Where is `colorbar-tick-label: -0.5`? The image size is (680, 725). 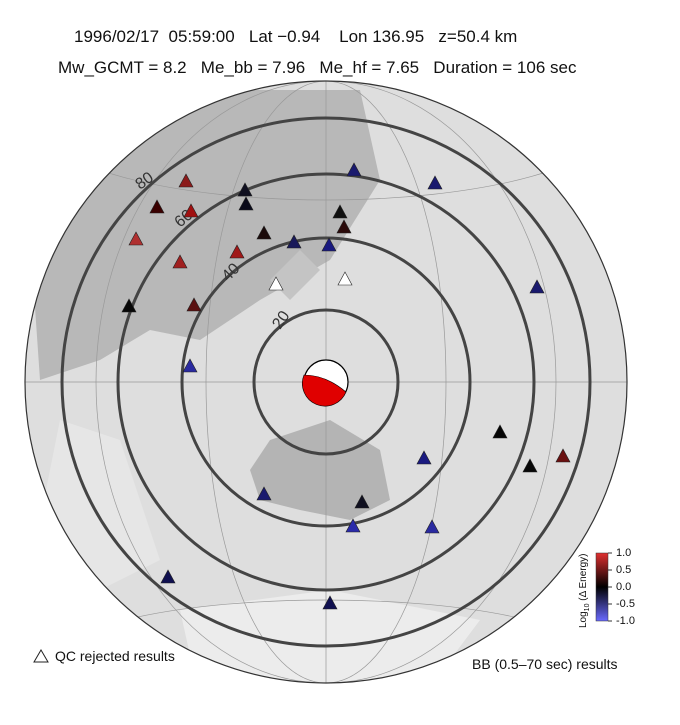 colorbar-tick-label: -0.5 is located at coordinates (625, 604).